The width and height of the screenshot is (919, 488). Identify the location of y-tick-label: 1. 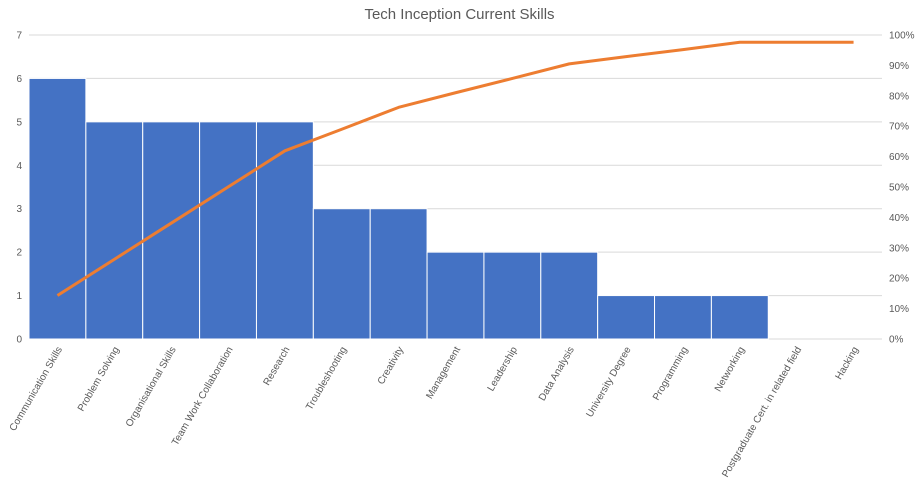
(19, 296).